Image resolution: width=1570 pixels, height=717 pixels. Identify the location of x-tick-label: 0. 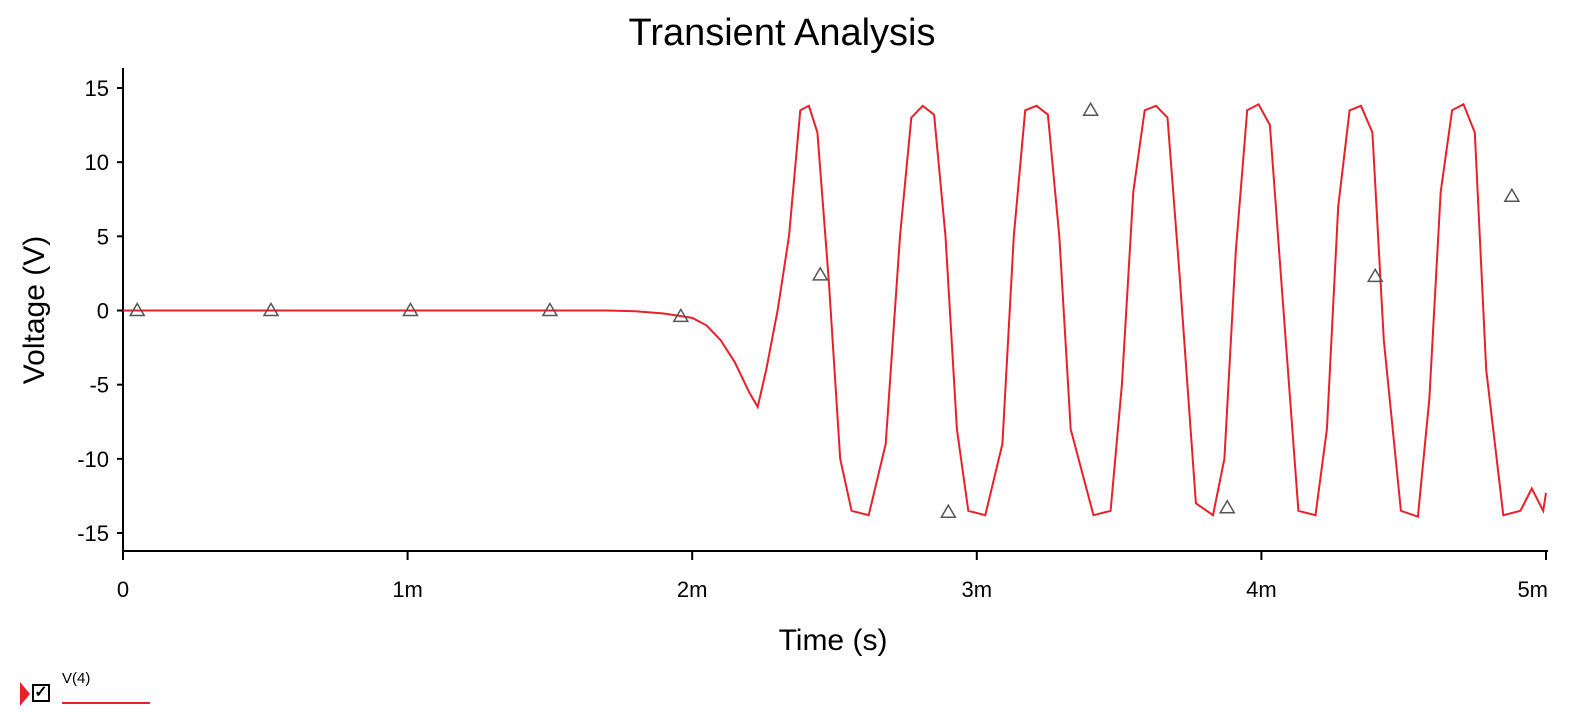
(123, 589).